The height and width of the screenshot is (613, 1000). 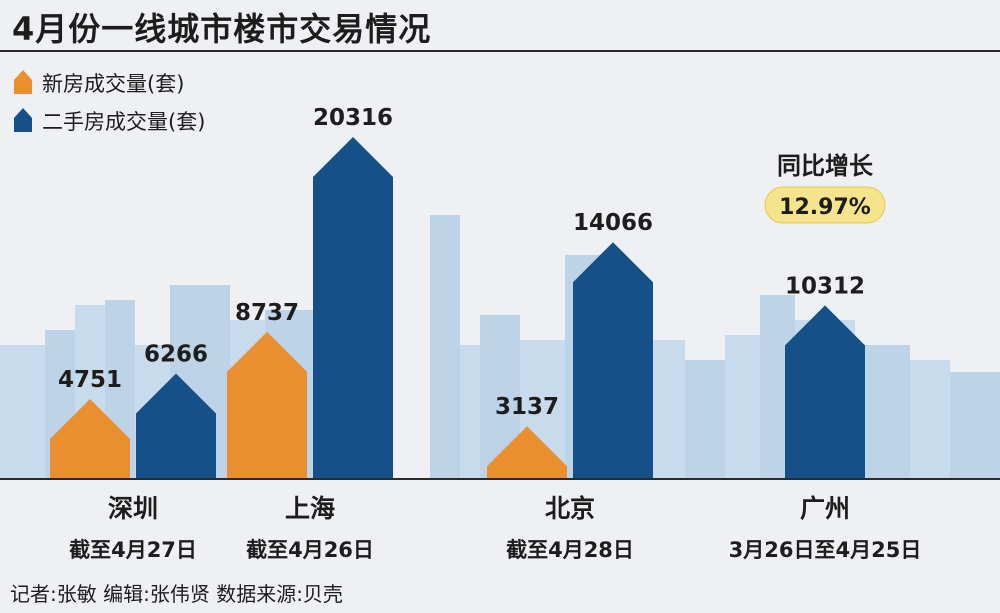 What do you see at coordinates (222, 29) in the screenshot?
I see `page-title: 4月份一线城市楼市交易情况` at bounding box center [222, 29].